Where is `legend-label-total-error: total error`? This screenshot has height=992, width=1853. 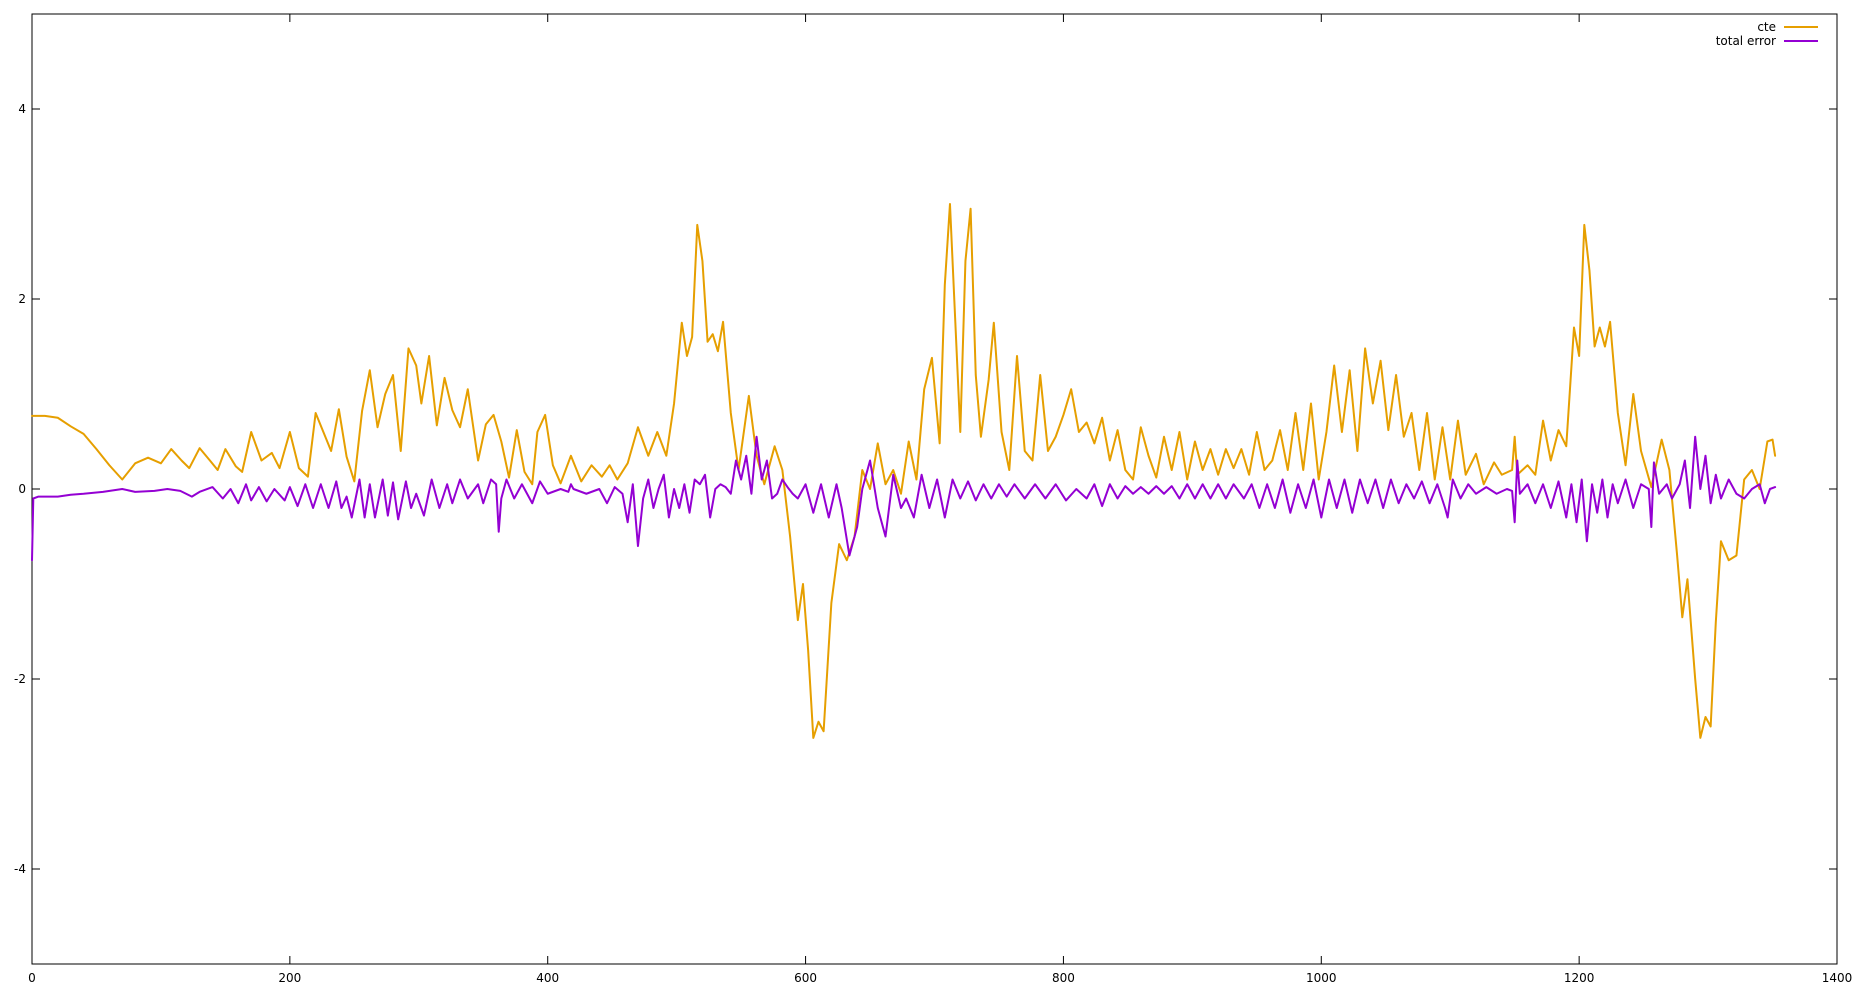
legend-label-total-error: total error is located at coordinates (1746, 41).